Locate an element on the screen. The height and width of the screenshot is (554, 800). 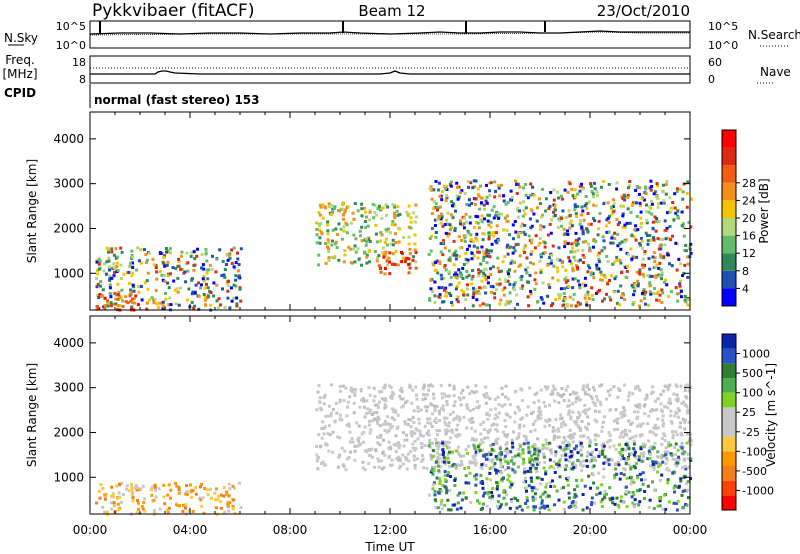
colorbar-swatch is located at coordinates (729, 156).